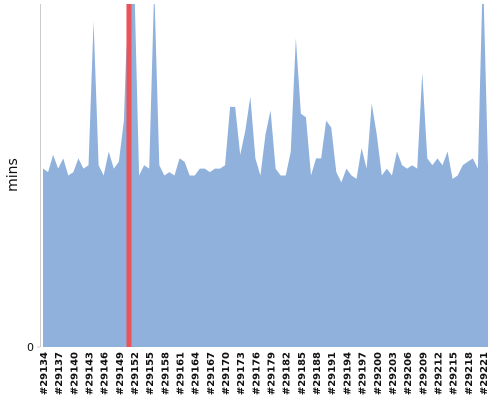 Image resolution: width=500 pixels, height=404 pixels. Describe the element at coordinates (150, 373) in the screenshot. I see `x-tick-label: #29155` at that location.